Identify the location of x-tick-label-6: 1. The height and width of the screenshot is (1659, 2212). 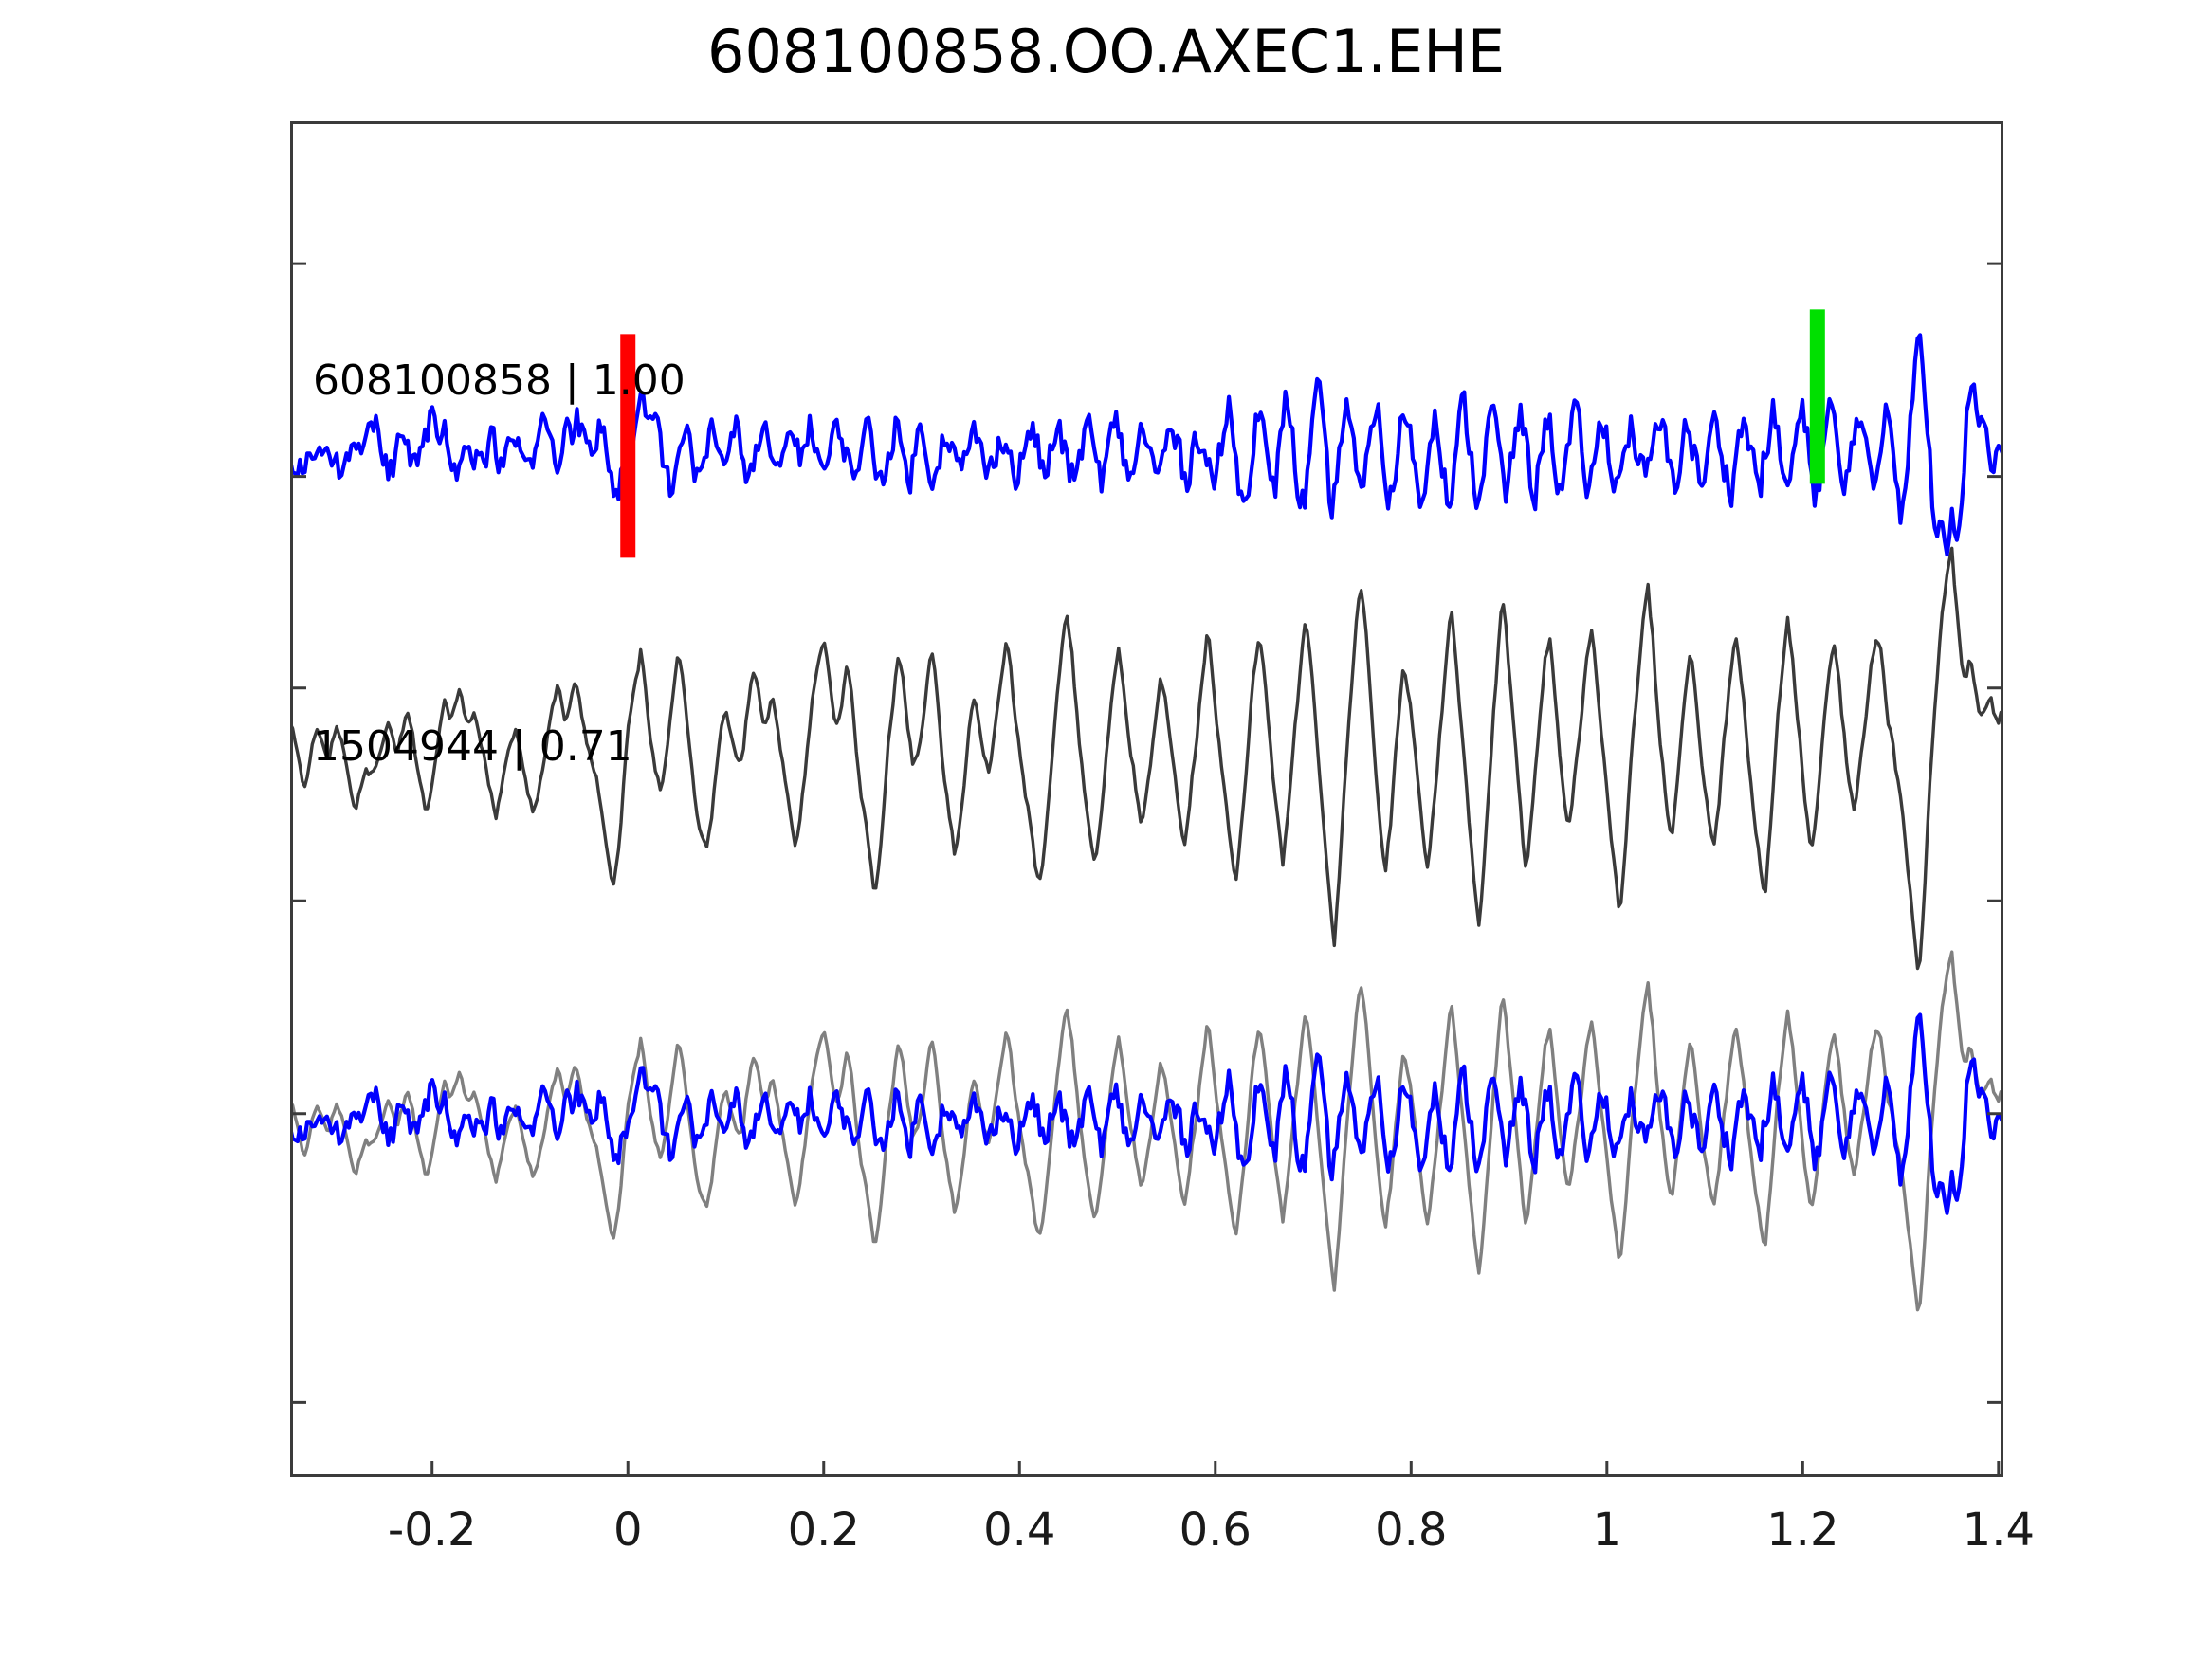
(1607, 1530).